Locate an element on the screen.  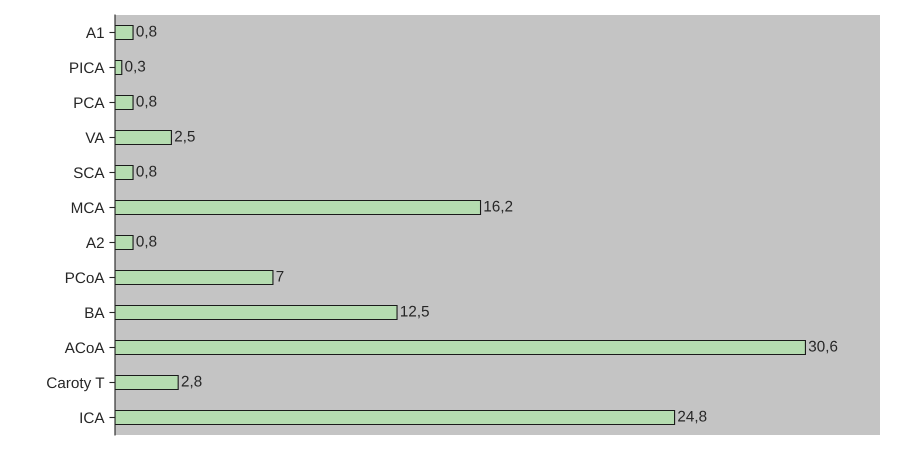
y-tick-label: PICA is located at coordinates (87, 68).